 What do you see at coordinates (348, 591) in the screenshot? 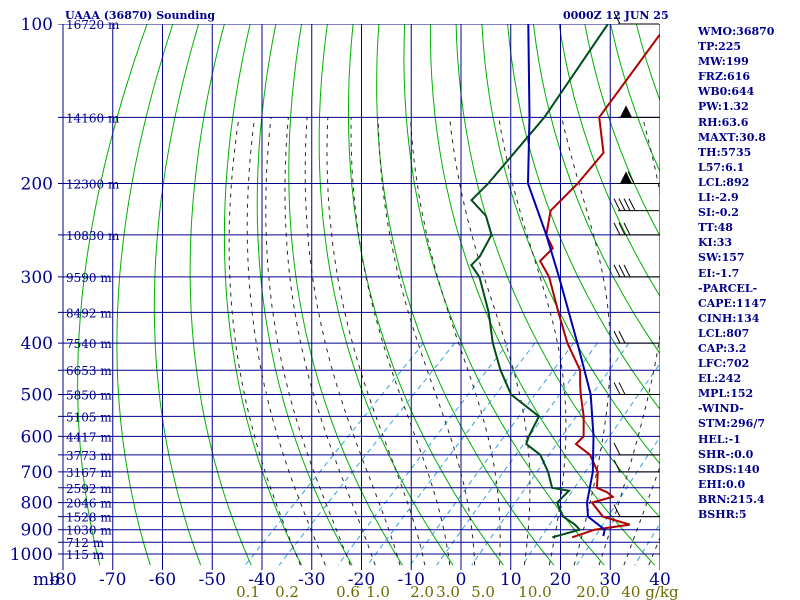
I see `mixing-ratio-label: 0.6` at bounding box center [348, 591].